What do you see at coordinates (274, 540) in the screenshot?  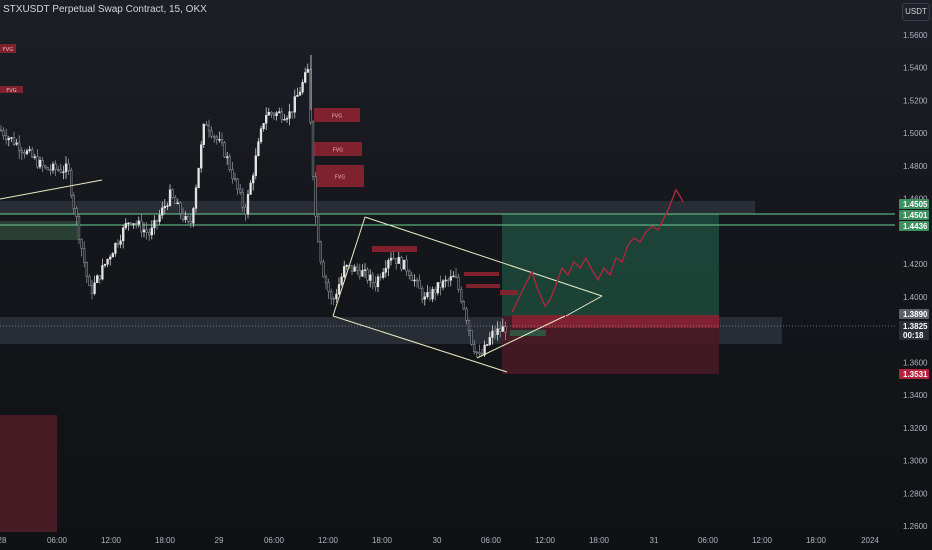 I see `time-tick-label: 06:00` at bounding box center [274, 540].